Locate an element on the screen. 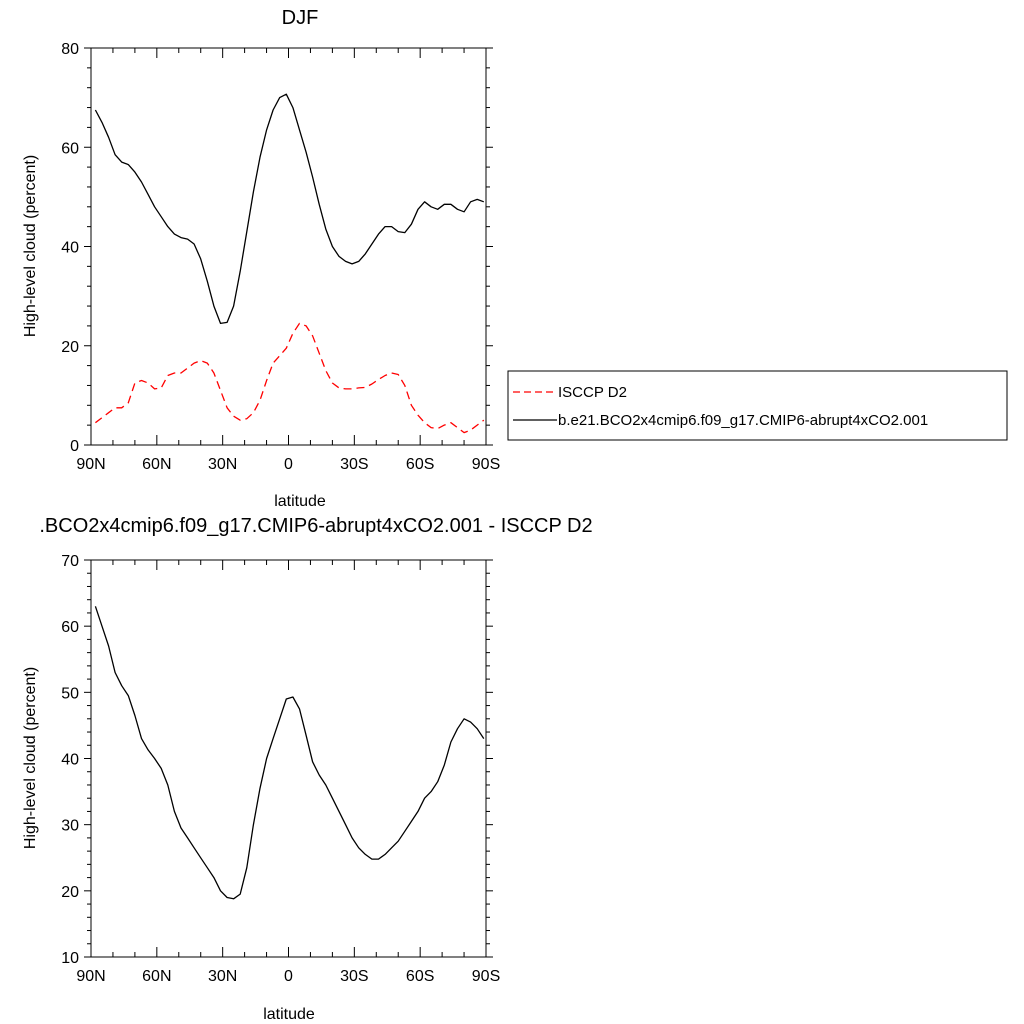 The image size is (1024, 1024). top-x-axis-label: latitude is located at coordinates (300, 501).